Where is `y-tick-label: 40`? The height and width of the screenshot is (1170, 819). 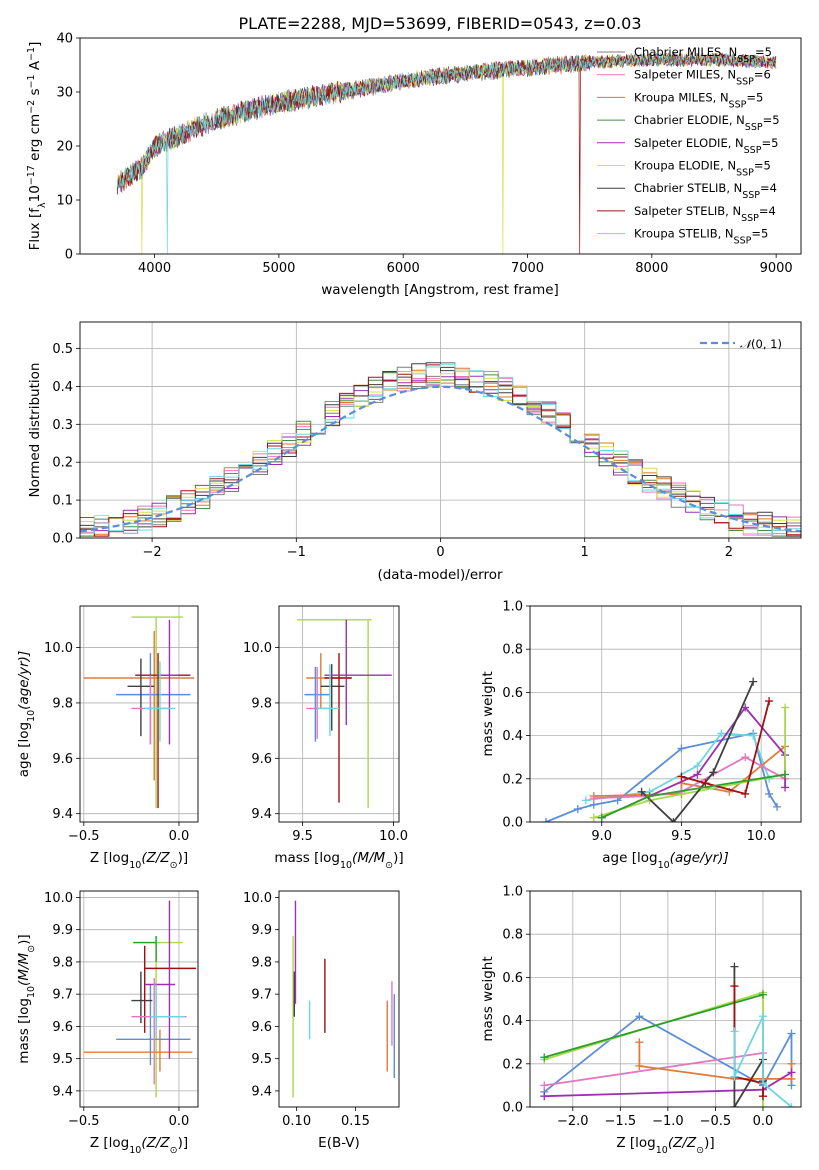
y-tick-label: 40 is located at coordinates (64, 39).